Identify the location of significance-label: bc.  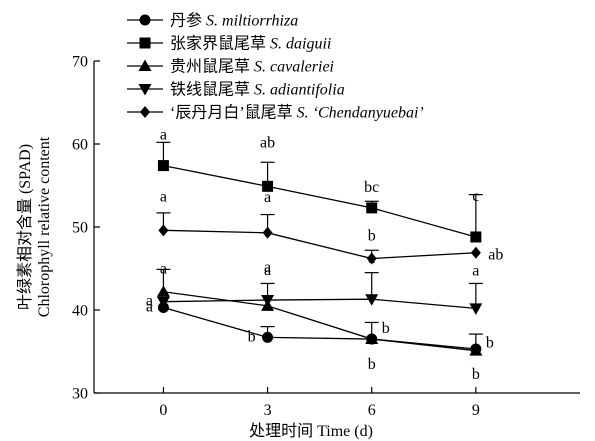
(371, 187).